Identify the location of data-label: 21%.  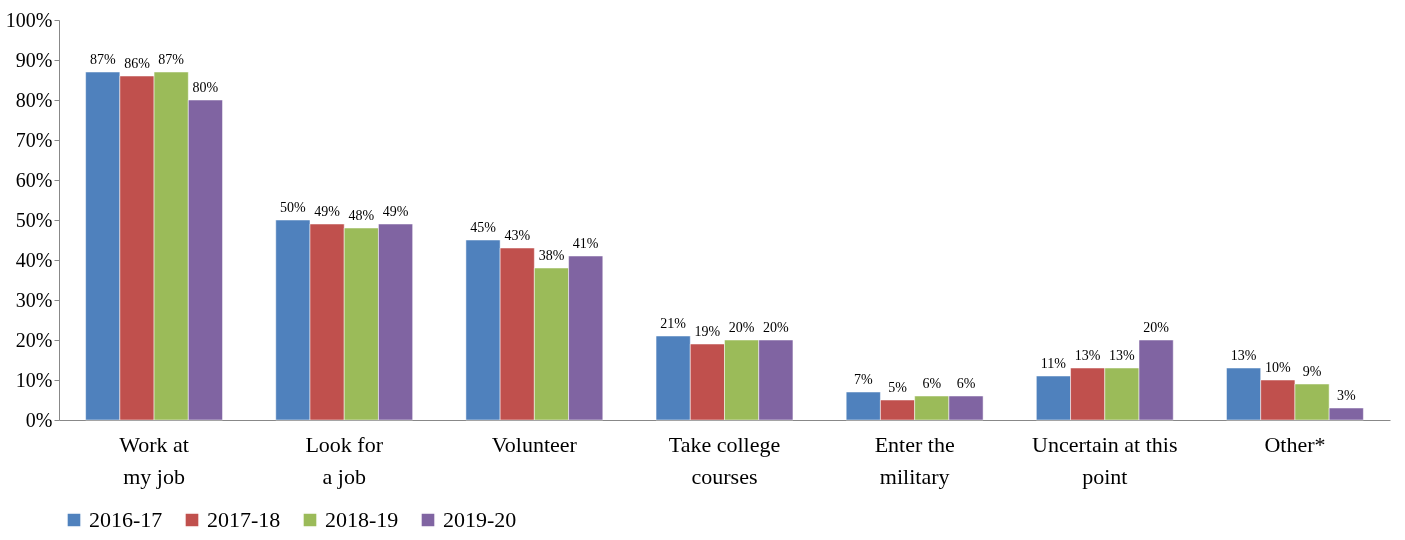
(673, 323).